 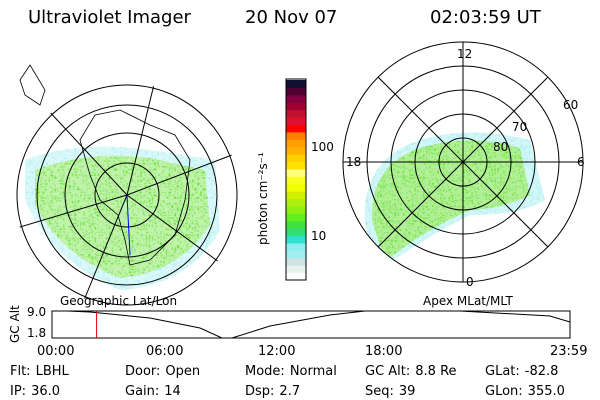 What do you see at coordinates (162, 371) in the screenshot?
I see `info-field: Door: Open` at bounding box center [162, 371].